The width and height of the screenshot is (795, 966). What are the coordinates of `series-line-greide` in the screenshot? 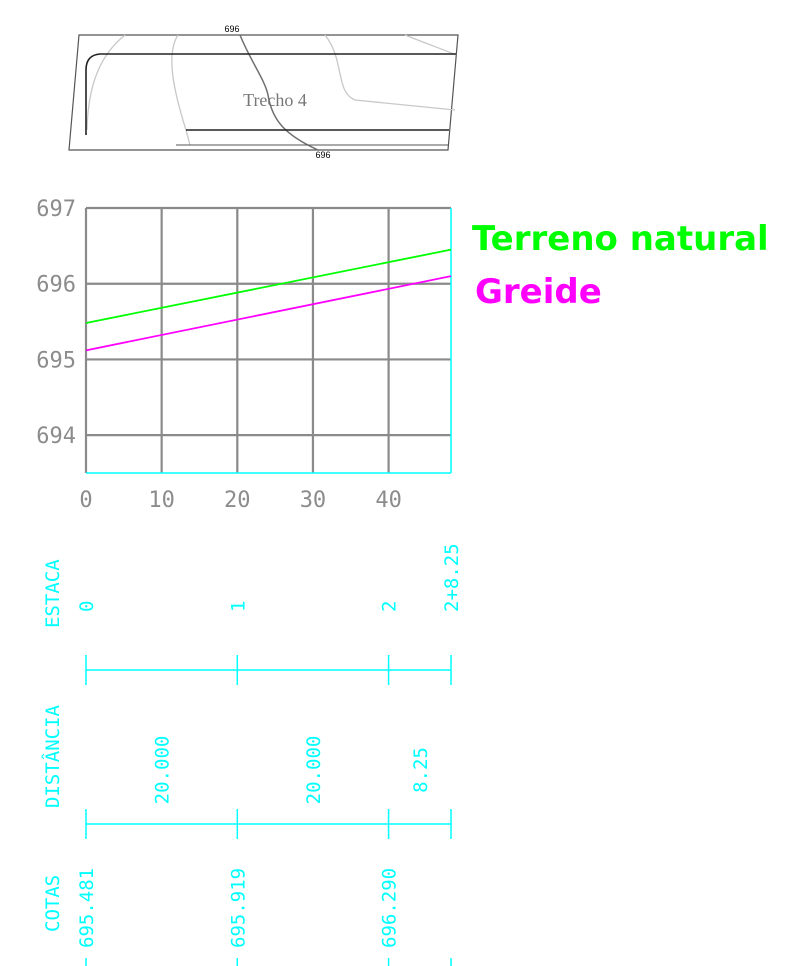 It's located at (268, 313).